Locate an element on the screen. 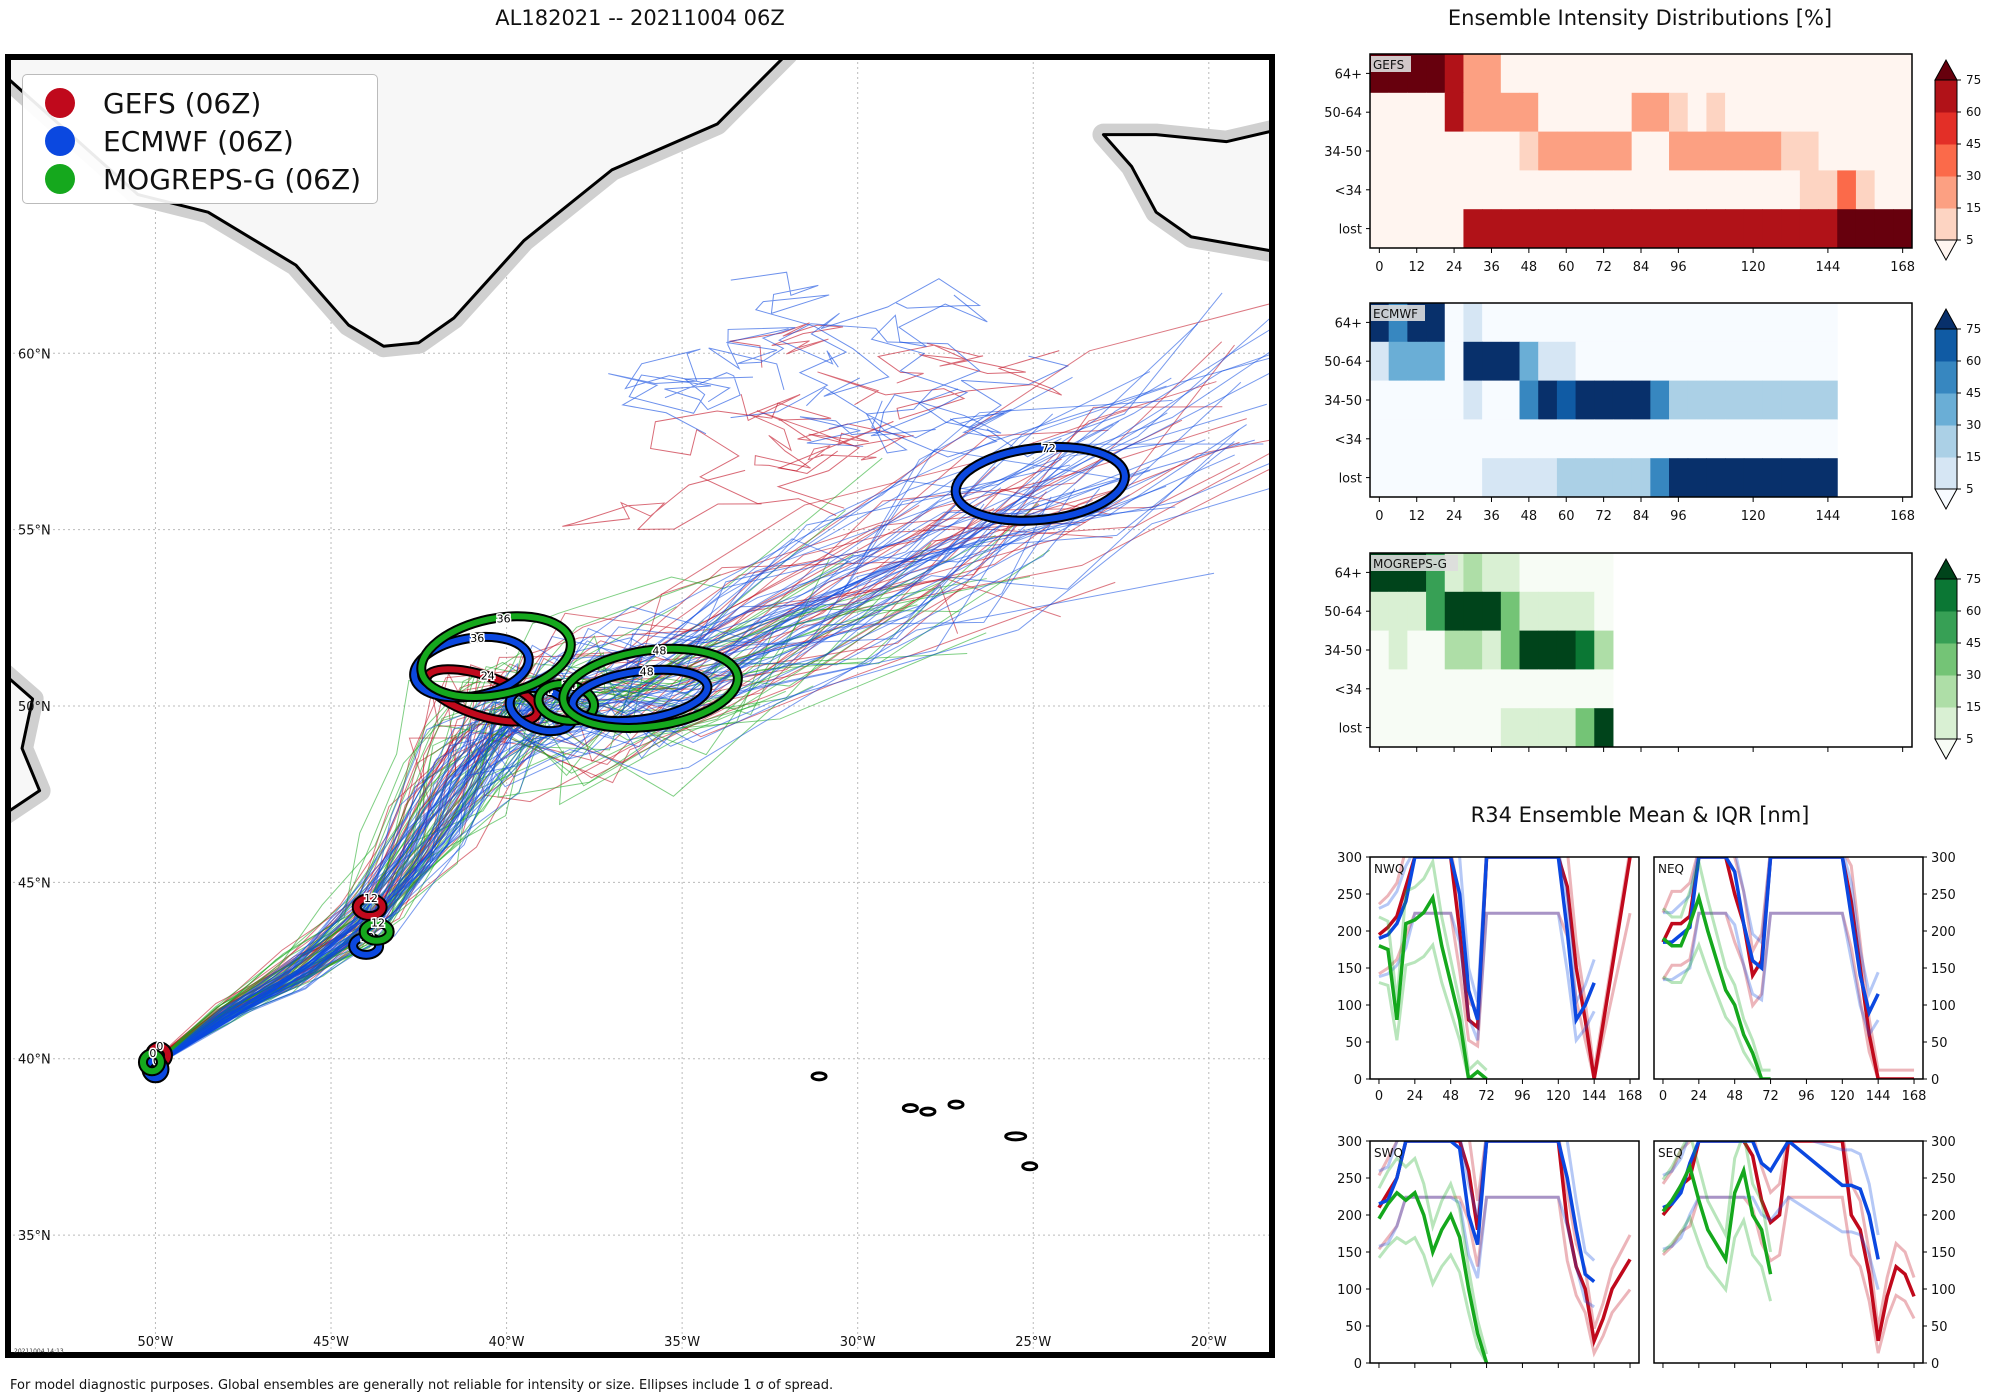  heatmap-row-label: lost is located at coordinates (1350, 230).